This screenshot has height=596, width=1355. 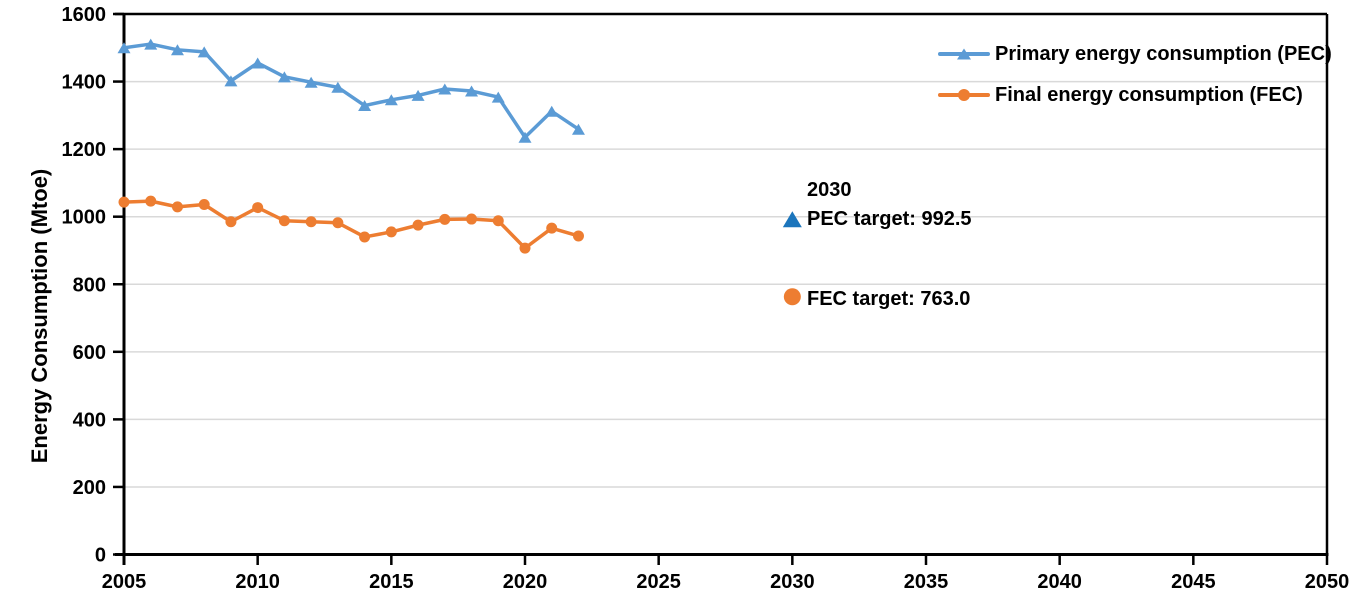 I want to click on svg-text: 400, so click(x=89, y=420).